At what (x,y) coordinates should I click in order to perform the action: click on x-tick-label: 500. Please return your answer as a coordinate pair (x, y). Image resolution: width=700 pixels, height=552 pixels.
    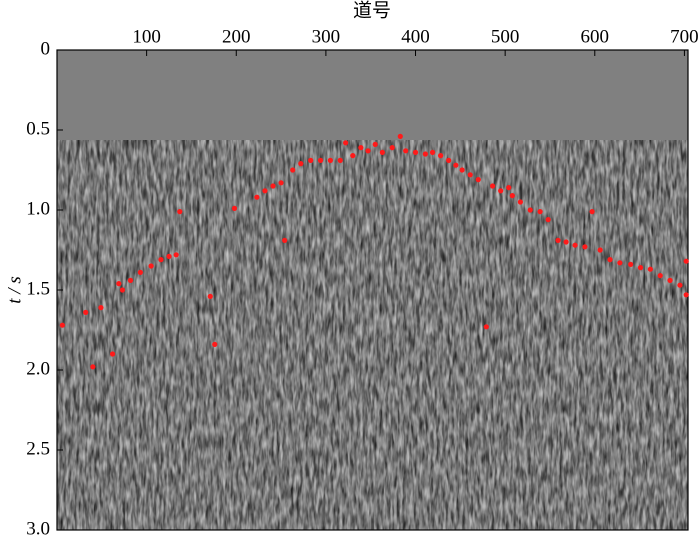
    Looking at the image, I should click on (505, 36).